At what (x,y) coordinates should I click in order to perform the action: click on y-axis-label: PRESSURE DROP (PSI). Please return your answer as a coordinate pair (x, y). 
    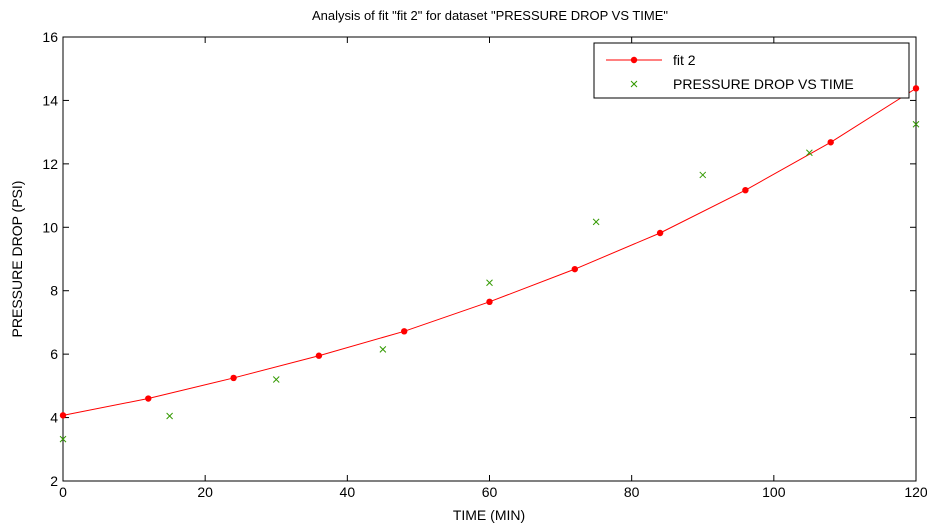
    Looking at the image, I should click on (17, 259).